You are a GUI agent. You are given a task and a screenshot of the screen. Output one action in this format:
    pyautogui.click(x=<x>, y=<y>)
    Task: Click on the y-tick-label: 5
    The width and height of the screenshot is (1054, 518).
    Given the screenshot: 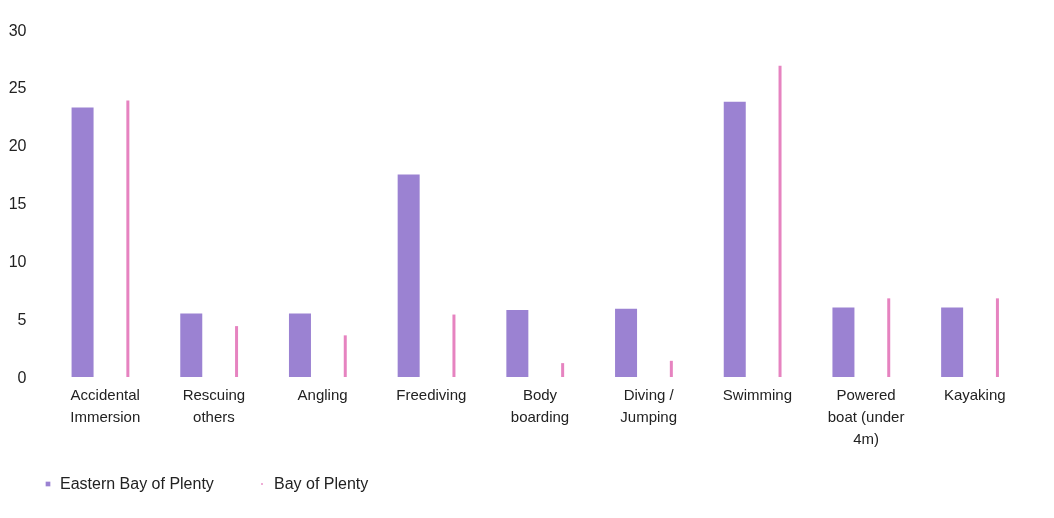 What is the action you would take?
    pyautogui.click(x=22, y=319)
    